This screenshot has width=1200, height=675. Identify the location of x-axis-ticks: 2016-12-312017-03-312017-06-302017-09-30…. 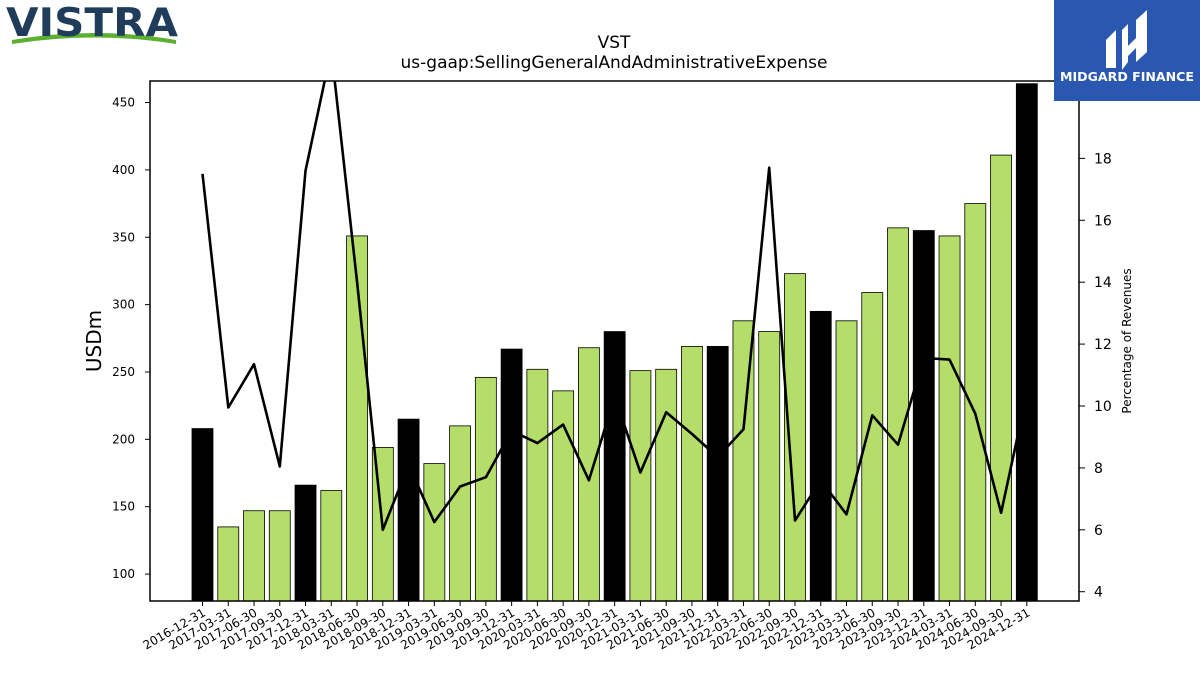
(586, 626).